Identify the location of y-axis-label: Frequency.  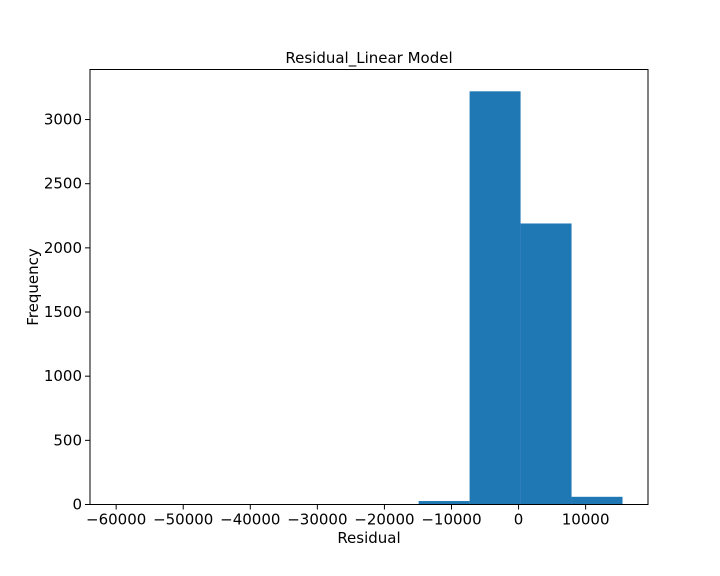
(33, 287).